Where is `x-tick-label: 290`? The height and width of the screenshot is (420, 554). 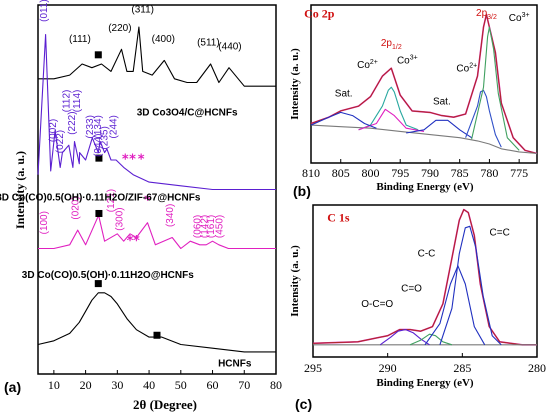 x-tick-label: 290 is located at coordinates (388, 368).